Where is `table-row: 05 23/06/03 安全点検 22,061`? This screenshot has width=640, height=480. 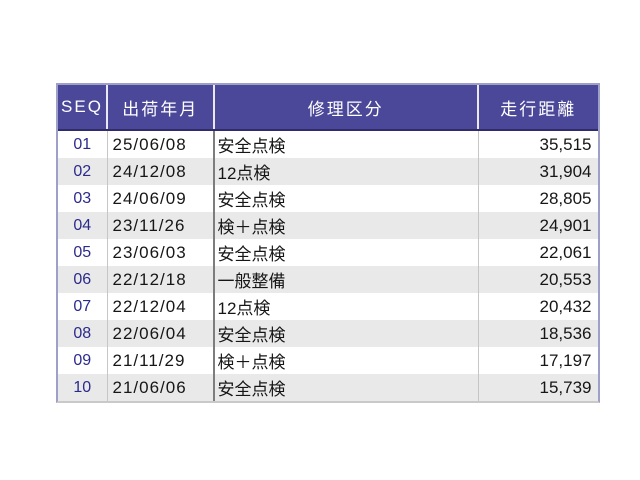 table-row: 05 23/06/03 安全点検 22,061 is located at coordinates (328, 252).